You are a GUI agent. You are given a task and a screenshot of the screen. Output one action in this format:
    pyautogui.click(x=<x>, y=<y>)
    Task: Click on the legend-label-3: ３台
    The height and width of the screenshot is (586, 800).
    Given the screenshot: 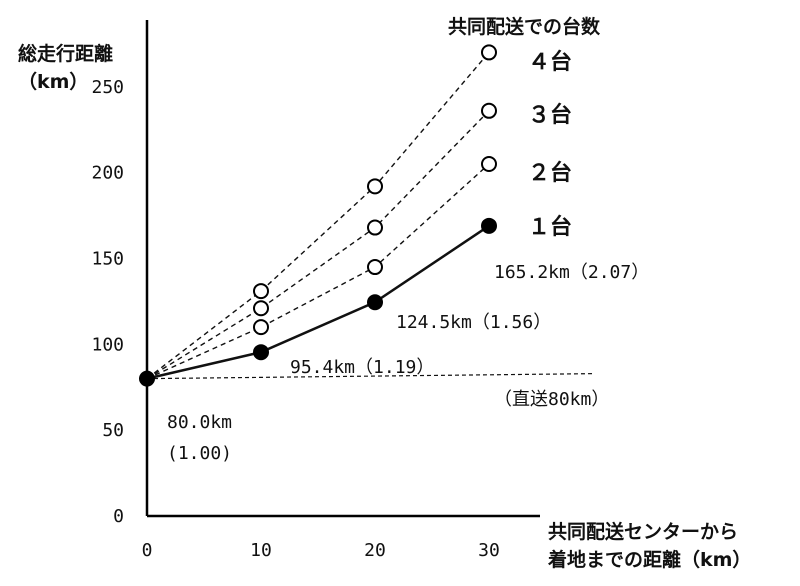 What is the action you would take?
    pyautogui.click(x=550, y=115)
    